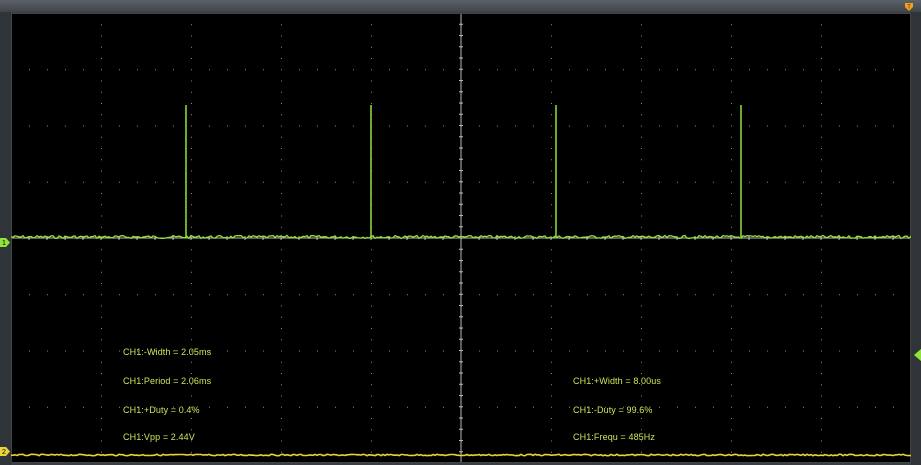  I want to click on trigger-level-marker-icon, so click(916, 355).